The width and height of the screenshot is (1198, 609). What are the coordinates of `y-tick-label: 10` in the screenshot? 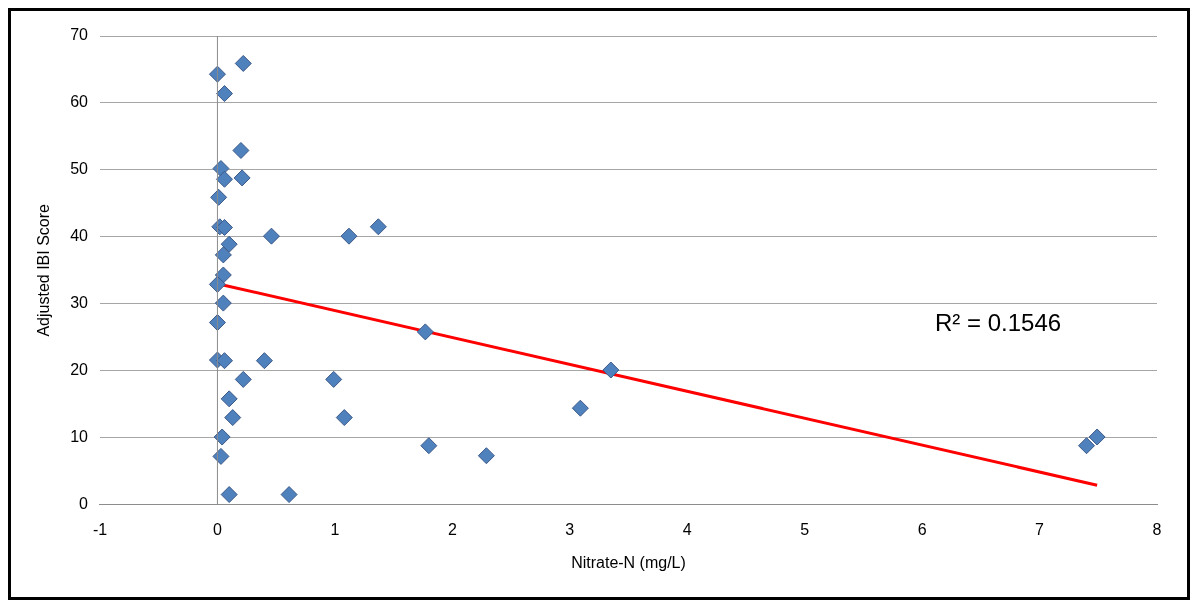 It's located at (79, 437).